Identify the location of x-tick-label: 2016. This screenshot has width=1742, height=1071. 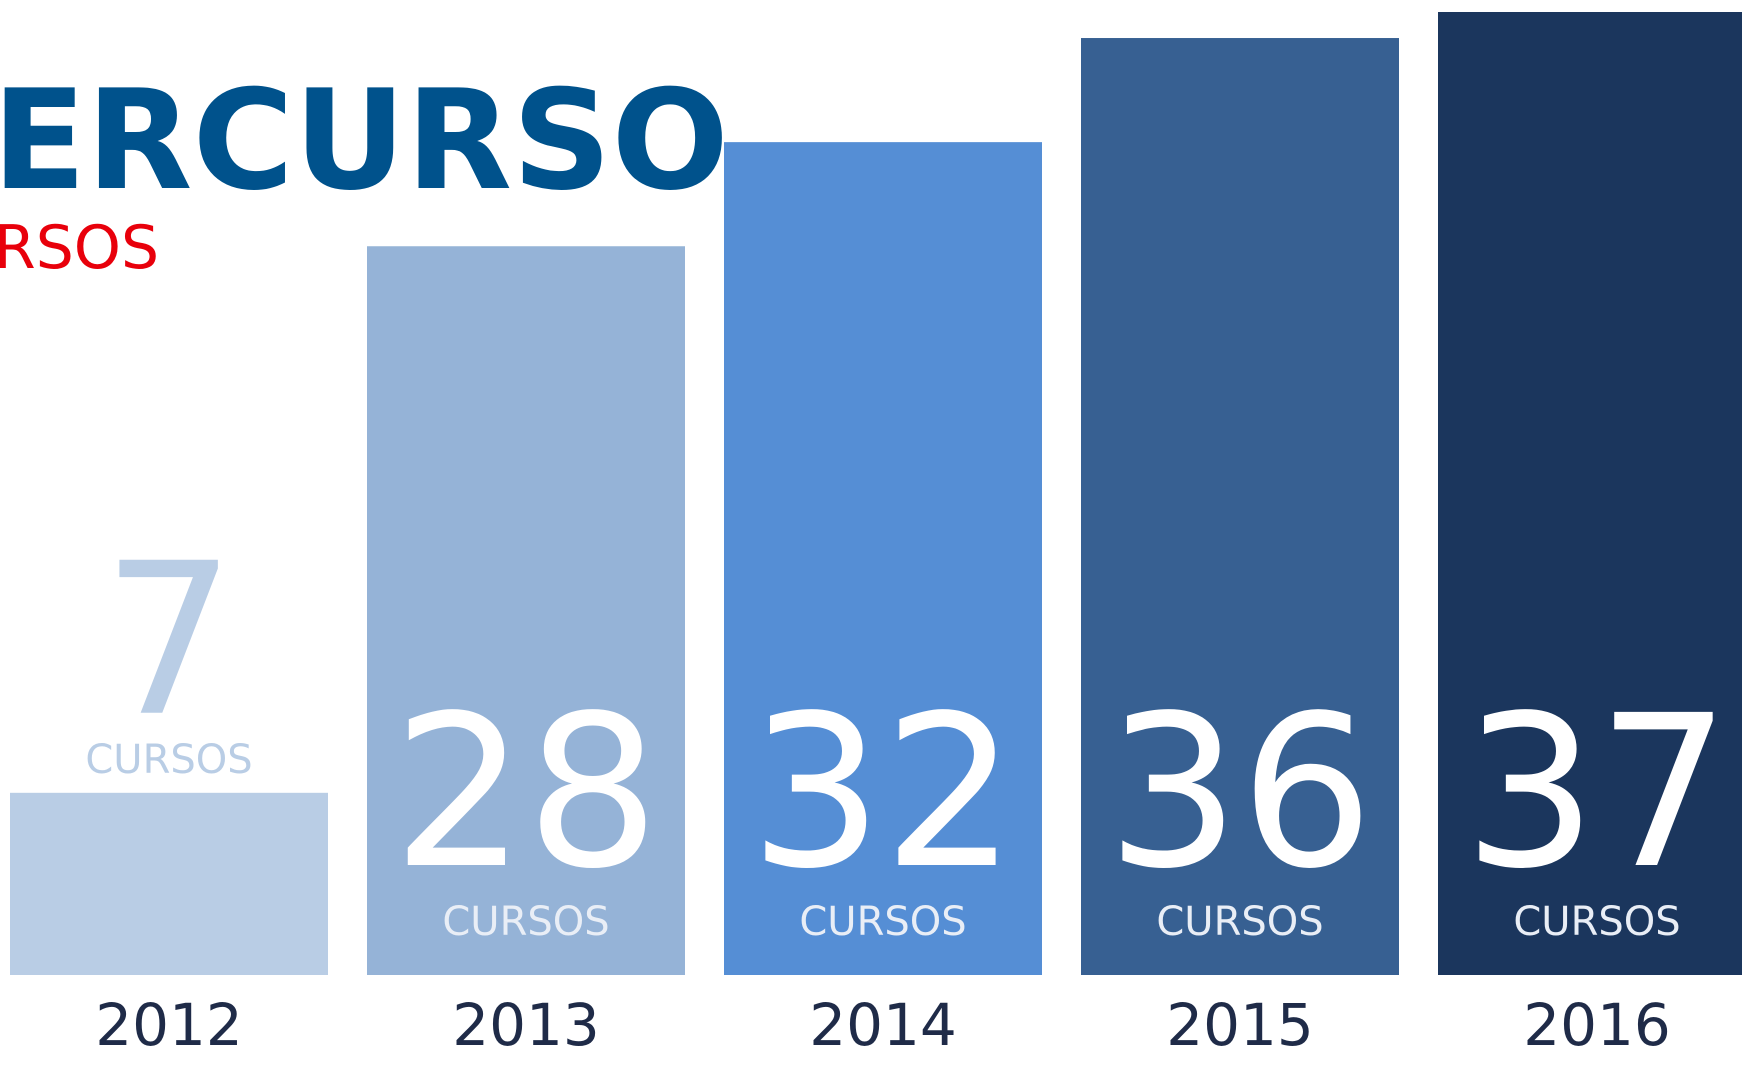
(1597, 1025).